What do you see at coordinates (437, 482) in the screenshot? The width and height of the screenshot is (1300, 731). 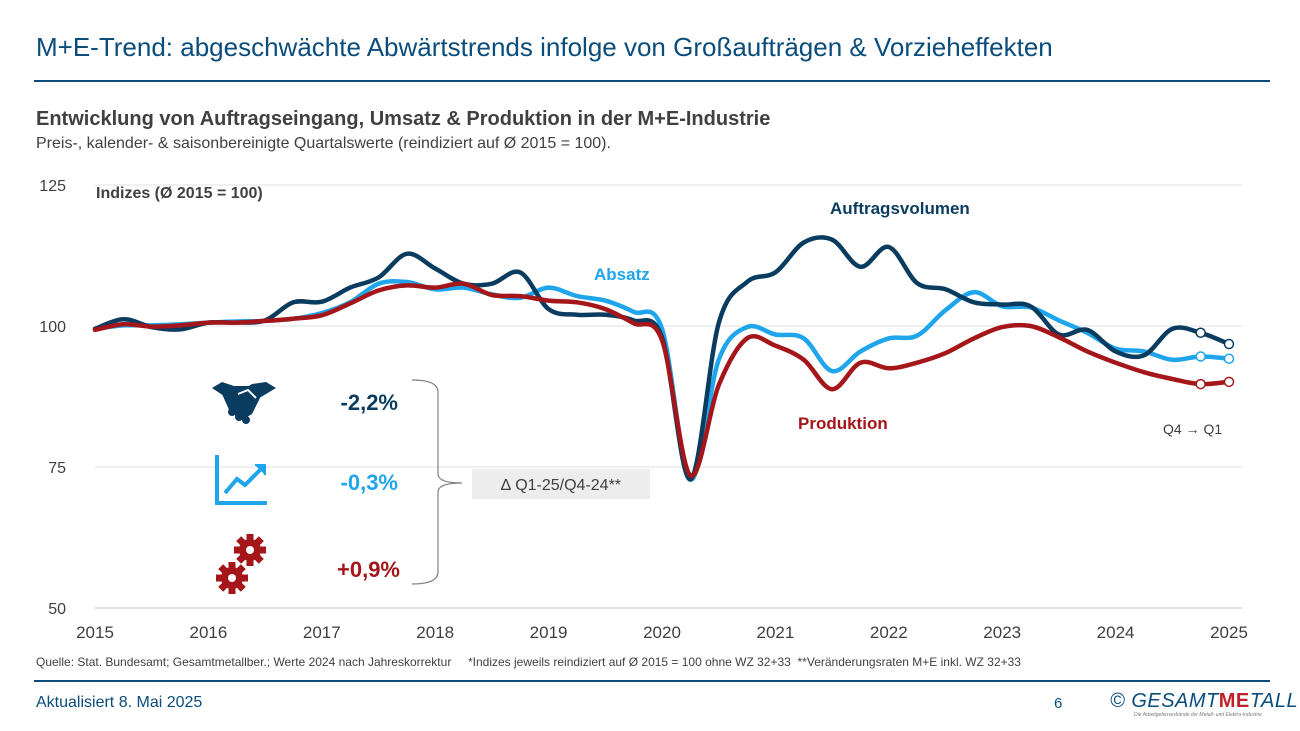 I see `change-brace` at bounding box center [437, 482].